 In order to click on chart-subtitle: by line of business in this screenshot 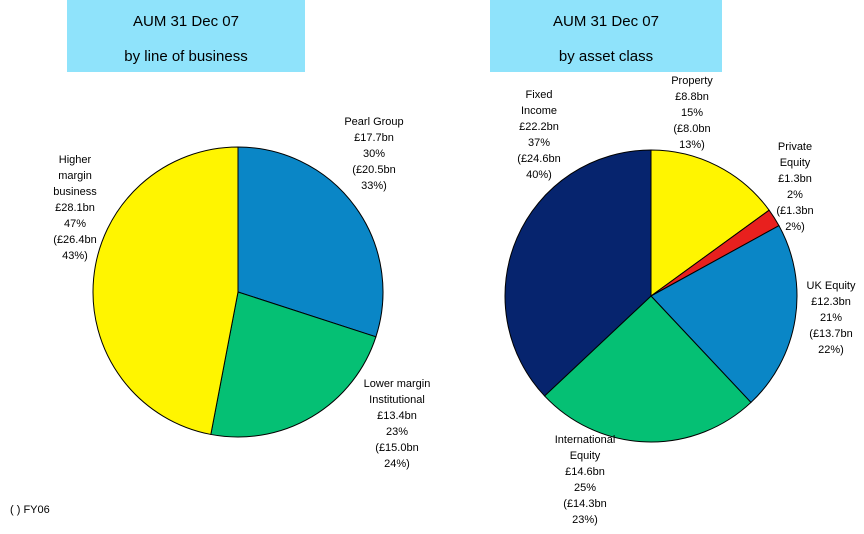, I will do `click(185, 56)`.